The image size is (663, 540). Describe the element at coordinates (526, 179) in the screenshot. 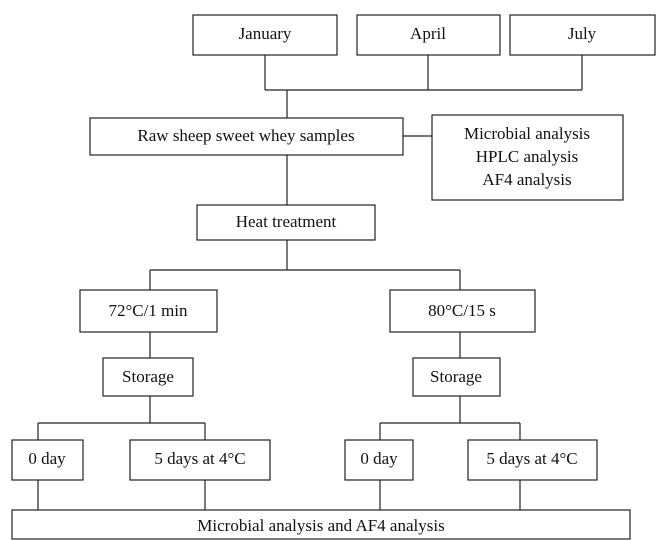

I see `analysis-label: AF4 analysis` at that location.